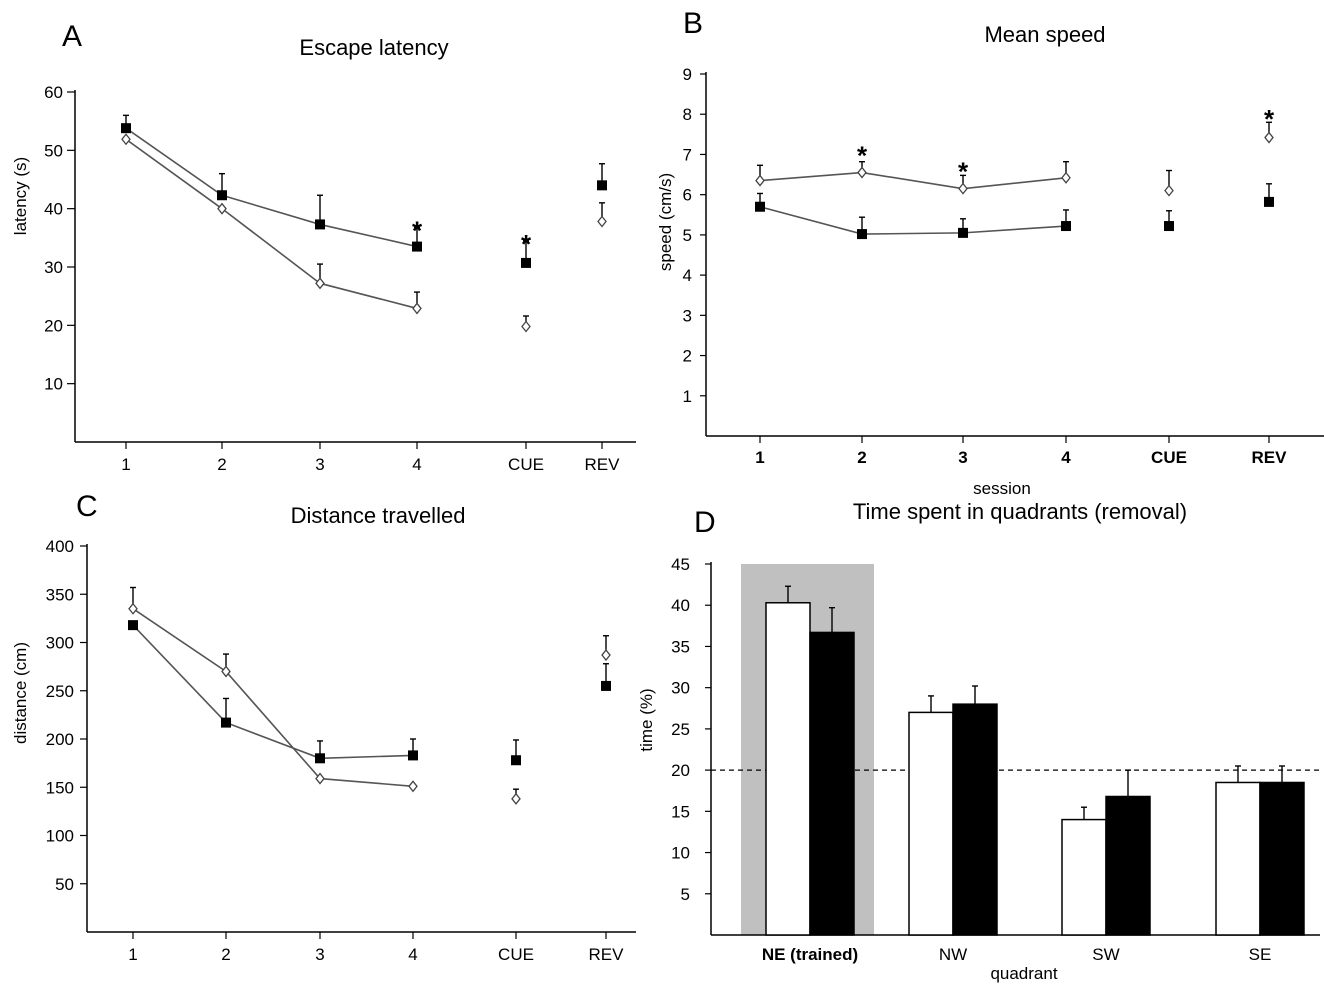 The width and height of the screenshot is (1324, 984). Describe the element at coordinates (60, 739) in the screenshot. I see `panel-c-y-tick-label: 200` at that location.